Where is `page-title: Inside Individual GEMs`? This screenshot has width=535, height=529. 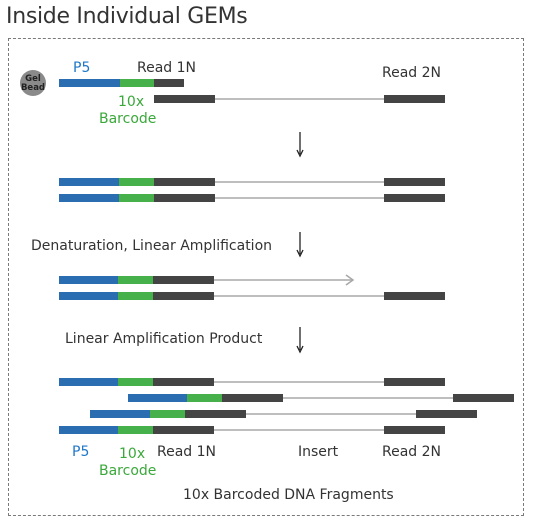 page-title: Inside Individual GEMs is located at coordinates (127, 16).